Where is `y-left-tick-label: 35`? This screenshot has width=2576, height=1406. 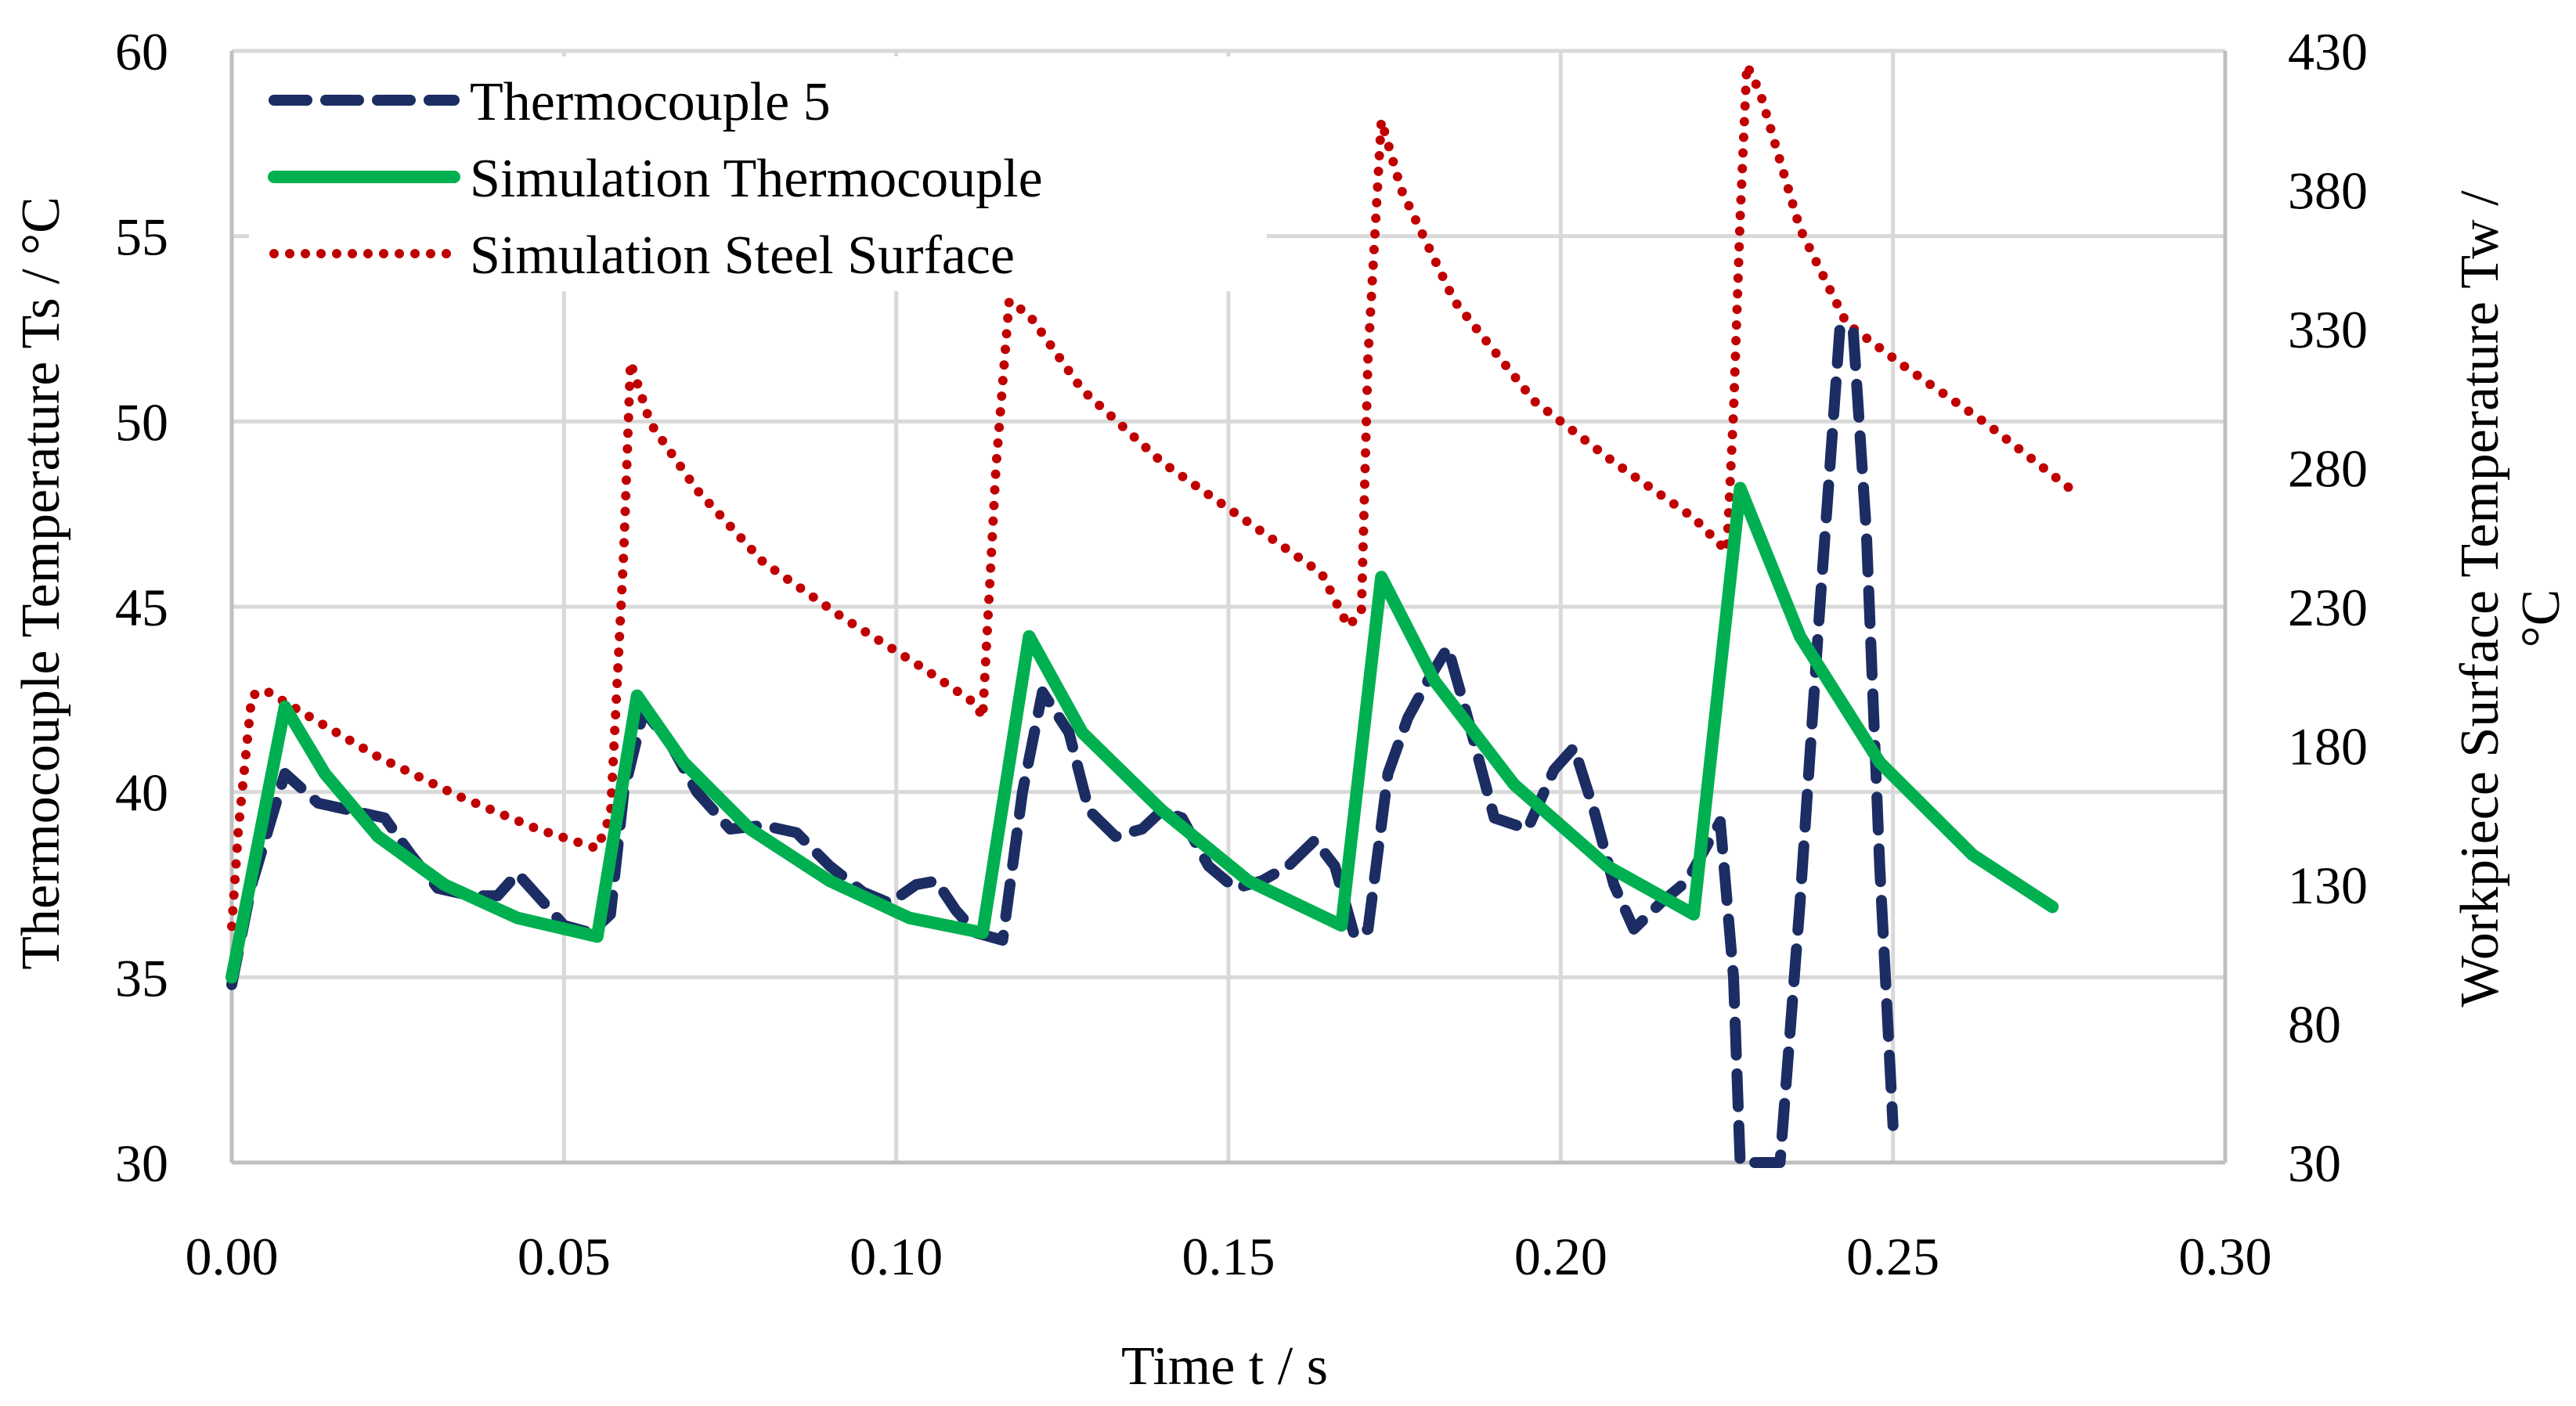
y-left-tick-label: 35 is located at coordinates (141, 978).